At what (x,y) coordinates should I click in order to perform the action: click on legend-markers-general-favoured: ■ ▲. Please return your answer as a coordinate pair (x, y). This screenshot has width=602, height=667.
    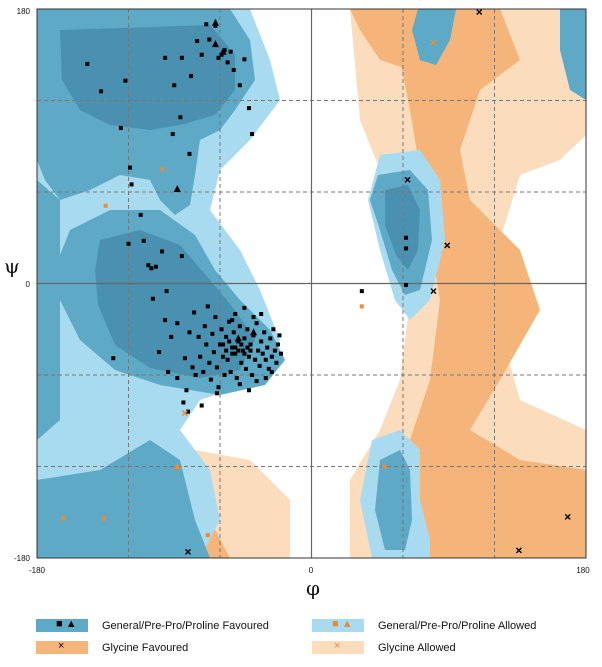
    Looking at the image, I should click on (66, 624).